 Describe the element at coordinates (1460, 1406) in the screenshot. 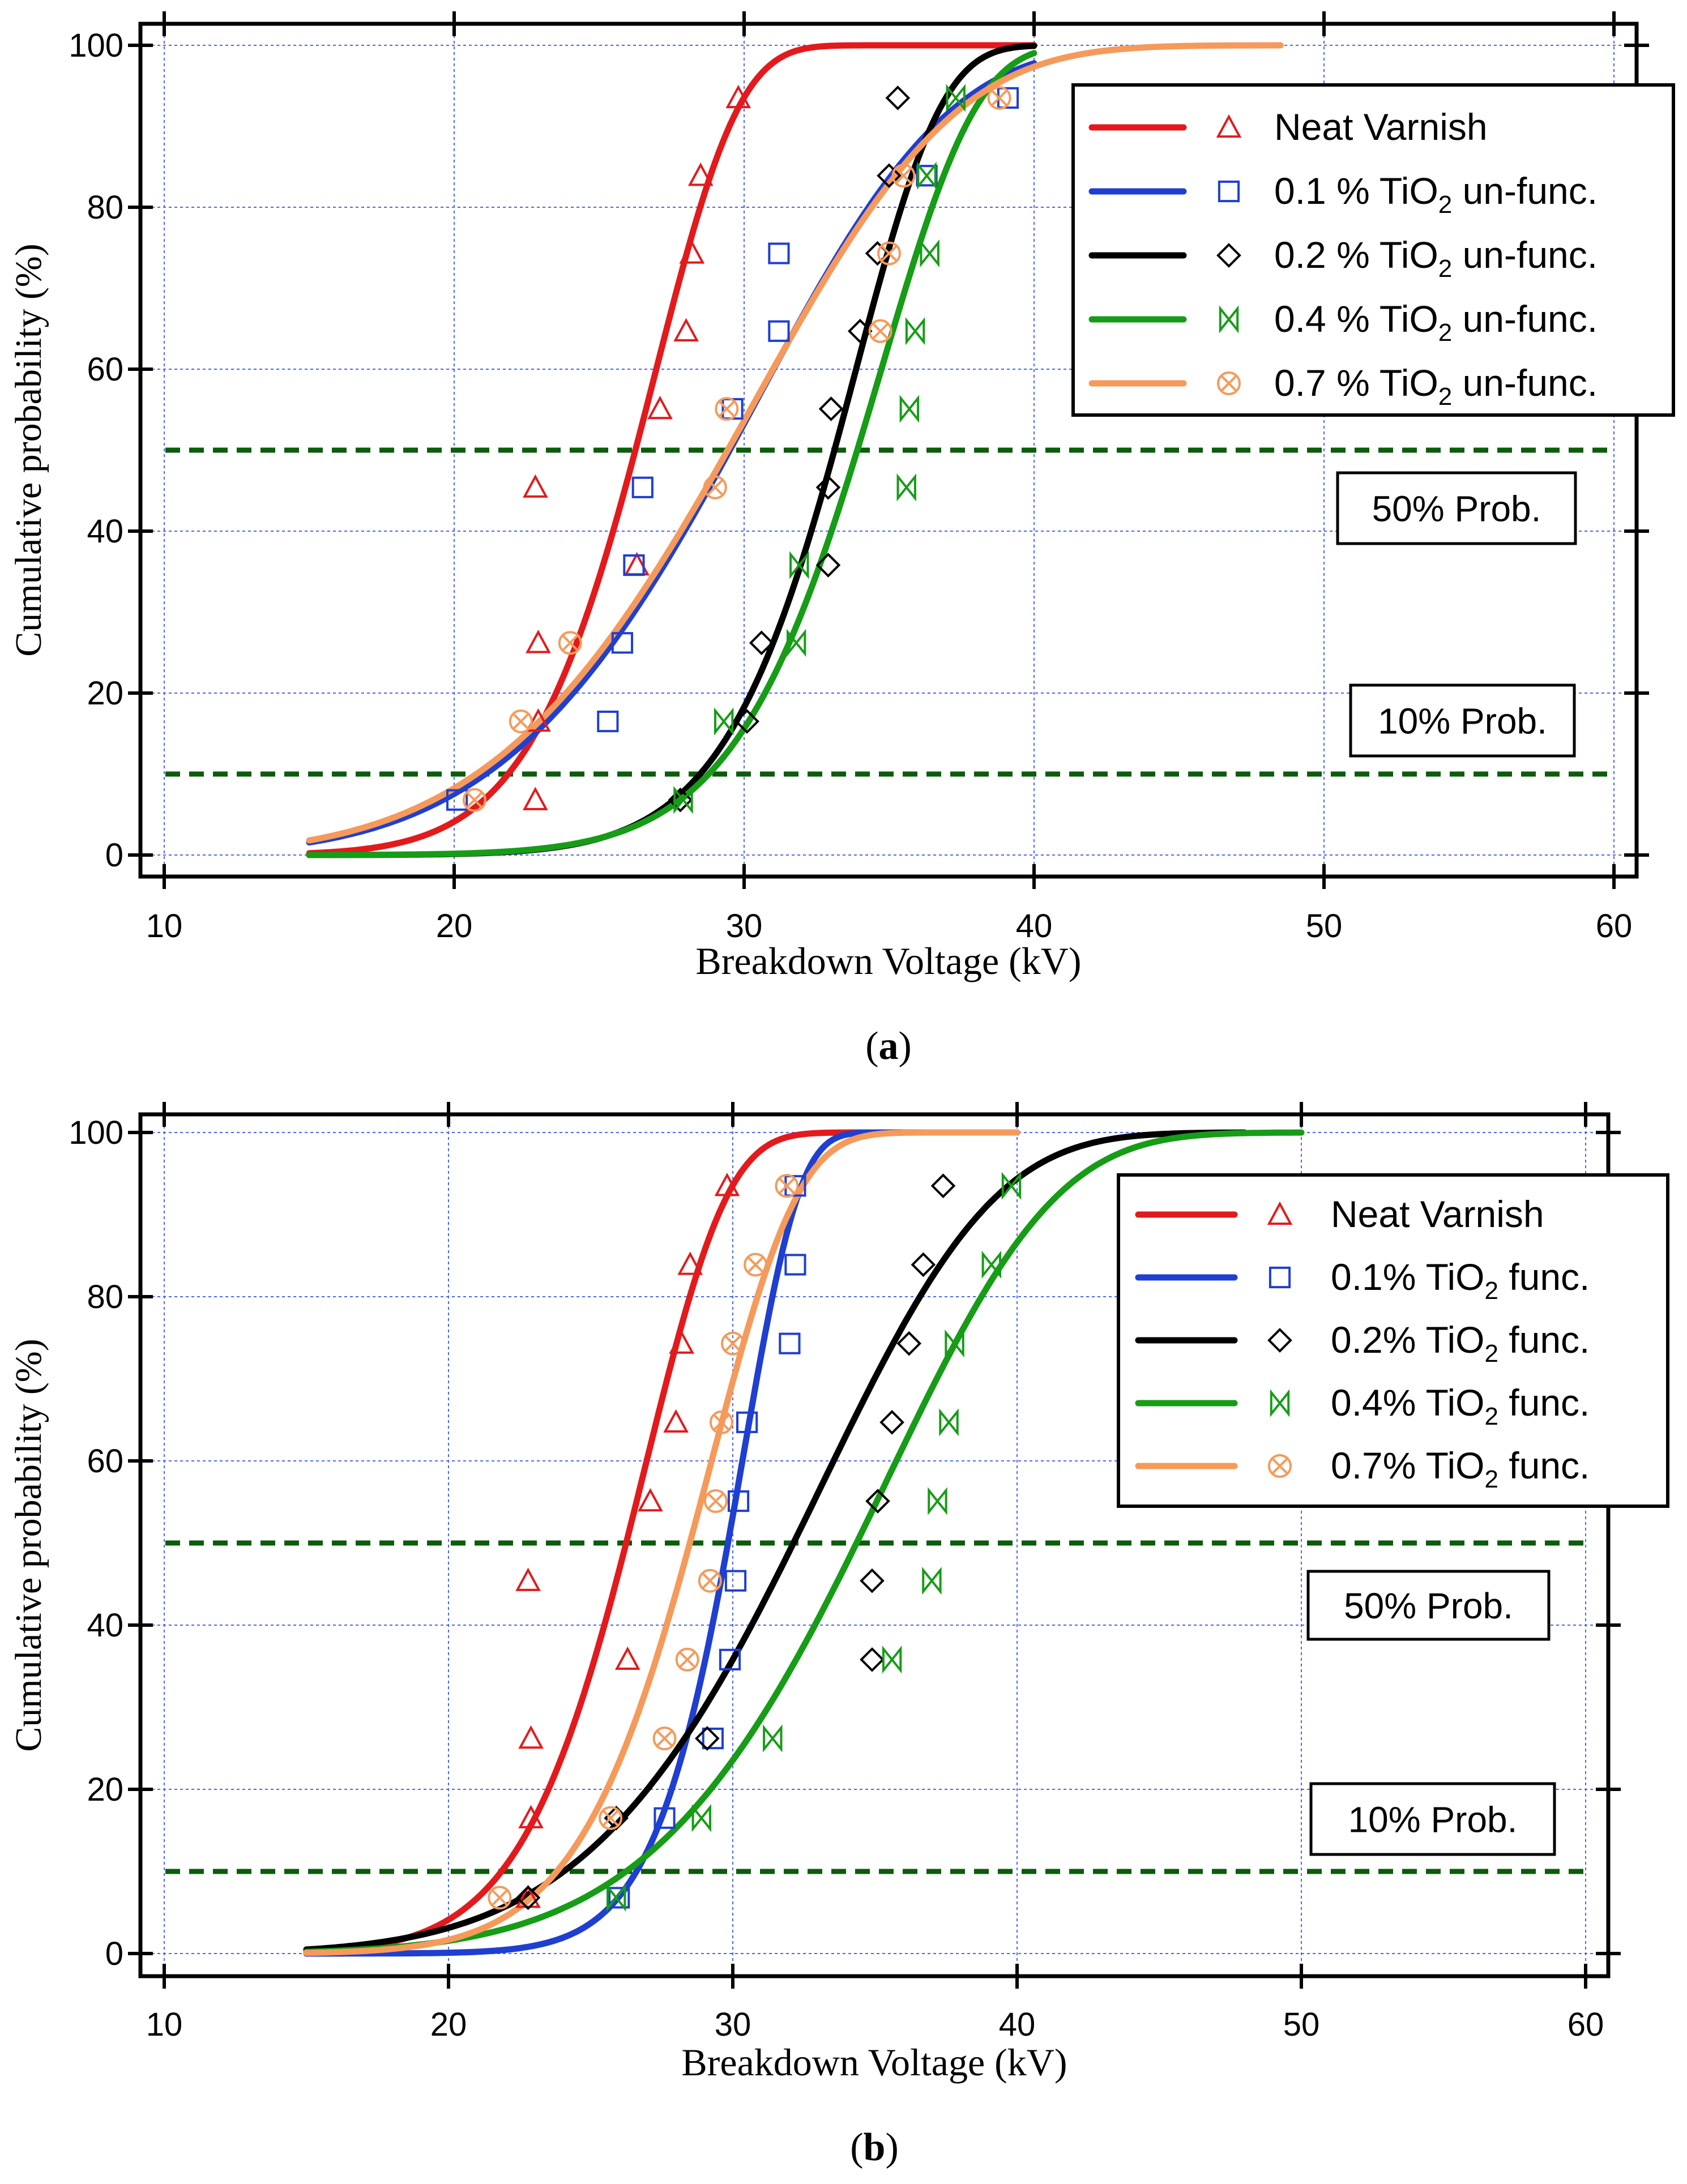

I see `panel-b-legend-label-3: 0.4% TiO2 func.` at that location.